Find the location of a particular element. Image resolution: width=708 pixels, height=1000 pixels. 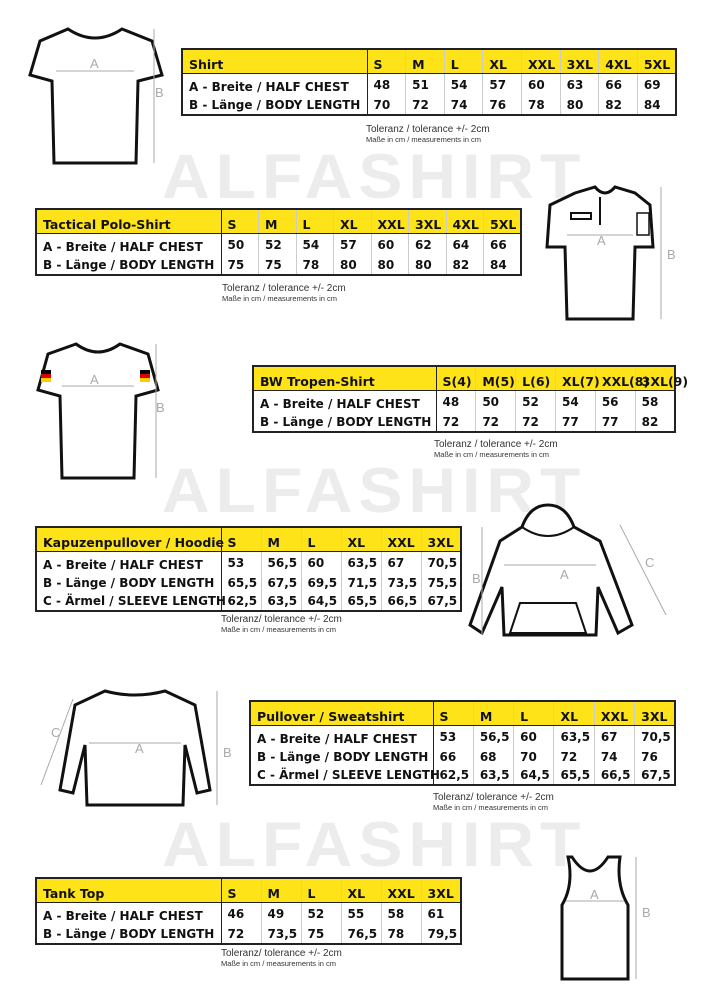

measurement-value: 76,5 is located at coordinates (360, 934).